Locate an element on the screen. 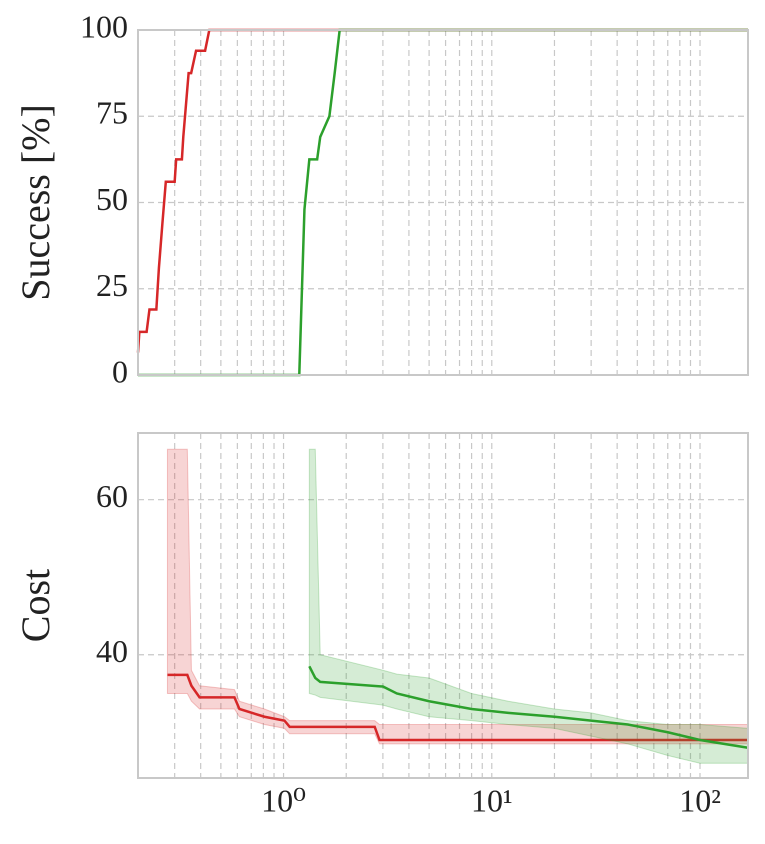 Image resolution: width=765 pixels, height=844 pixels. y-tick-label: 50 is located at coordinates (112, 199).